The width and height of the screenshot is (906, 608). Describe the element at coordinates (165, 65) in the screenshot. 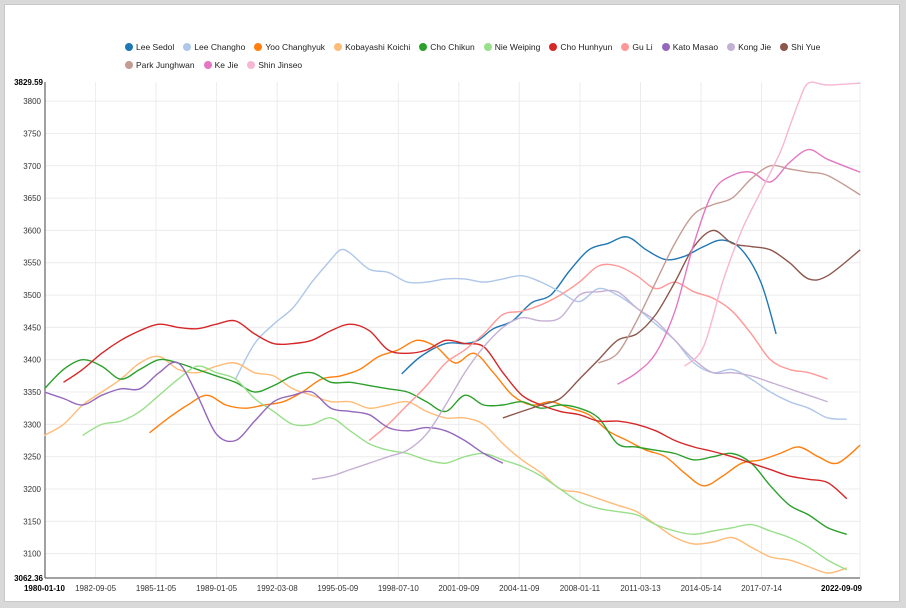

I see `legend-label: Park Junghwan` at that location.